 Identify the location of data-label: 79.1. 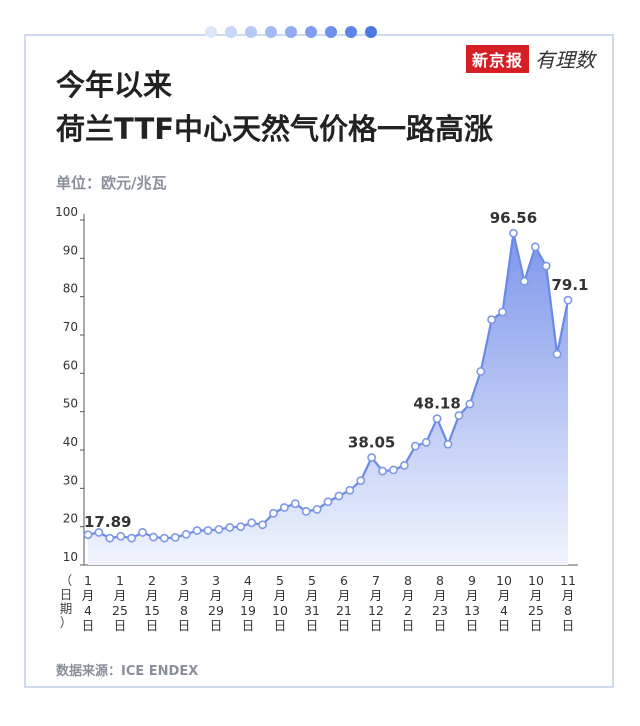
(569, 285).